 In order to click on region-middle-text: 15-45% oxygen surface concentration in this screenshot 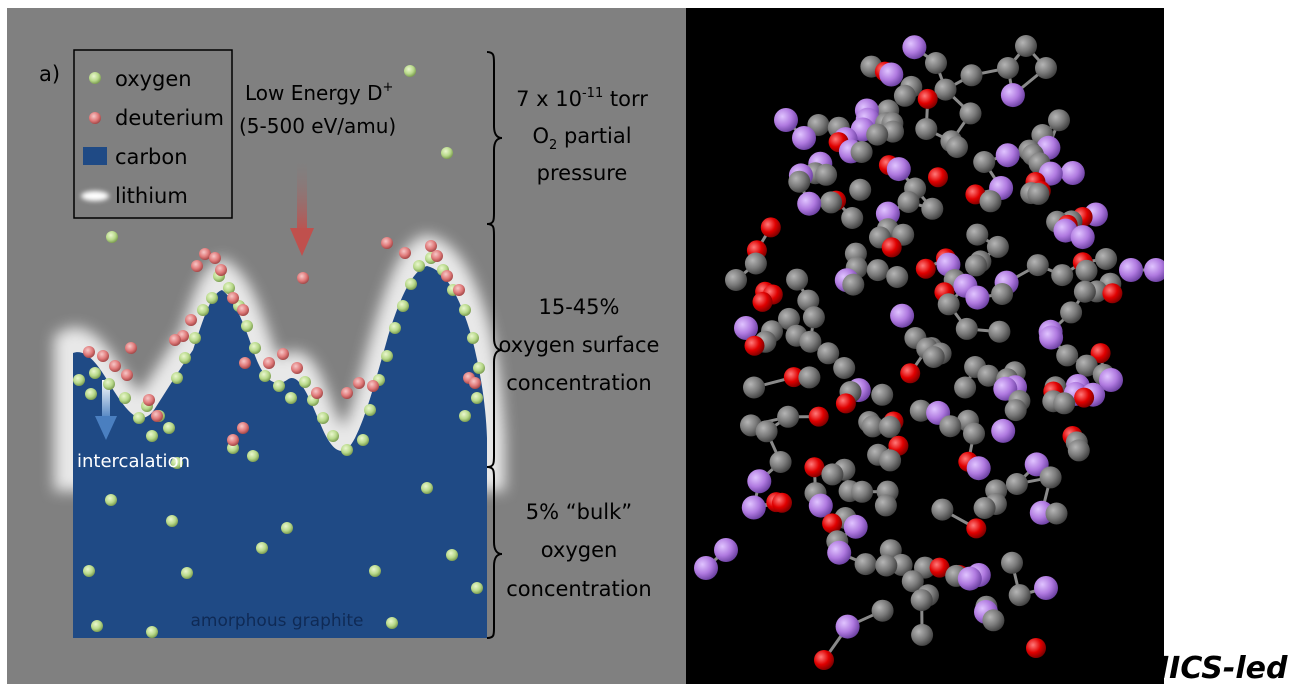, I will do `click(579, 345)`.